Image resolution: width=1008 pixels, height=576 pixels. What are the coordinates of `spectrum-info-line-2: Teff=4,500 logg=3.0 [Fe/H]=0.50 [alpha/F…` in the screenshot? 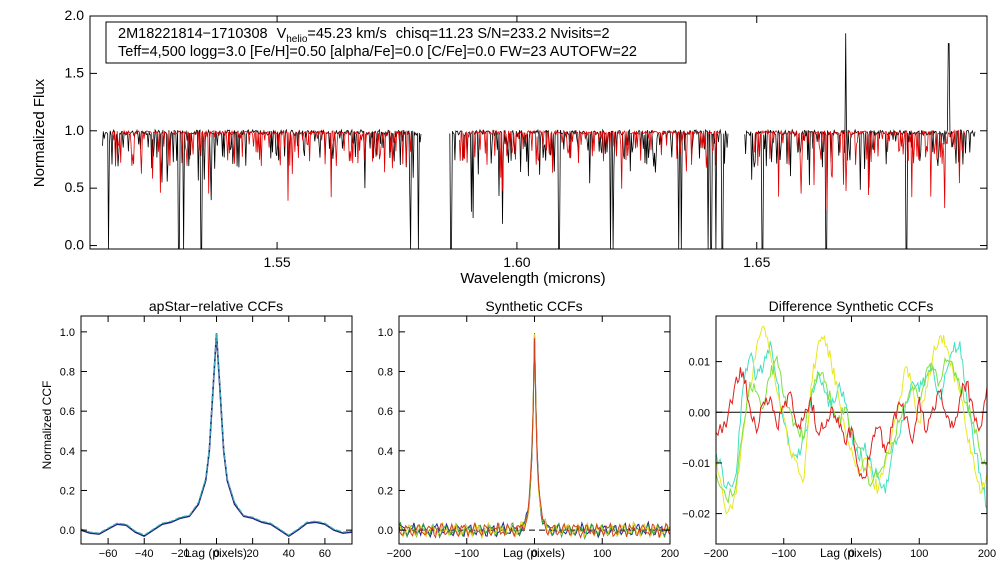 It's located at (377, 52).